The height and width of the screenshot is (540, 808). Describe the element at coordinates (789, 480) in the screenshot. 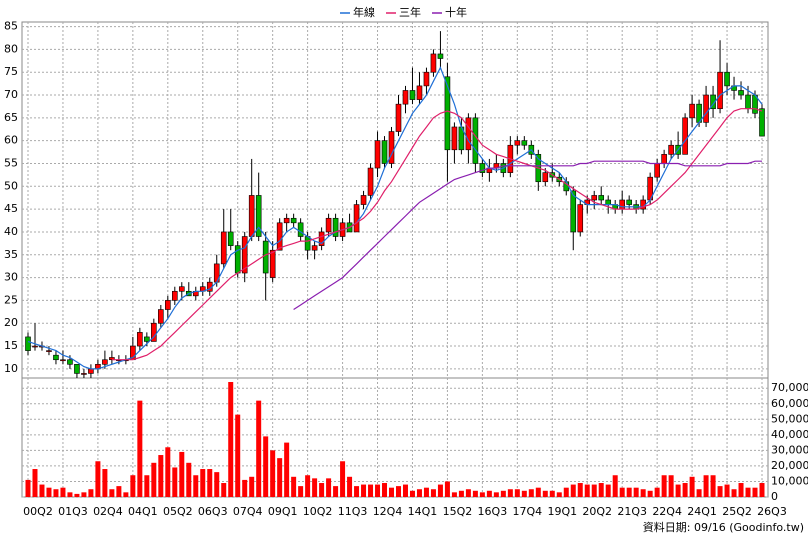

I see `y2-tick-label: 10,000` at that location.